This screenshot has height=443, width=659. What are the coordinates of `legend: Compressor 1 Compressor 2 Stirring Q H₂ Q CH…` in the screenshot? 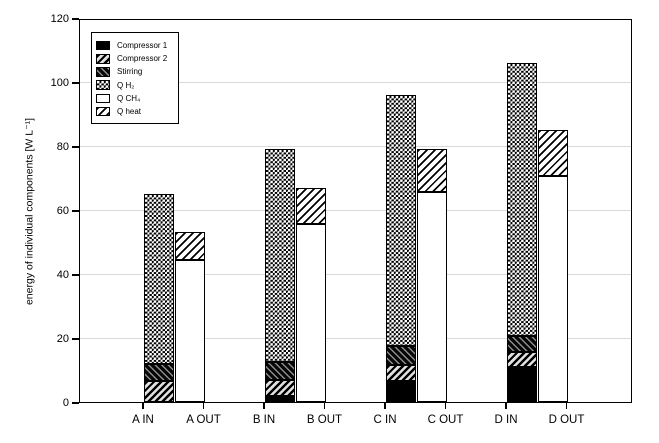 It's located at (135, 78).